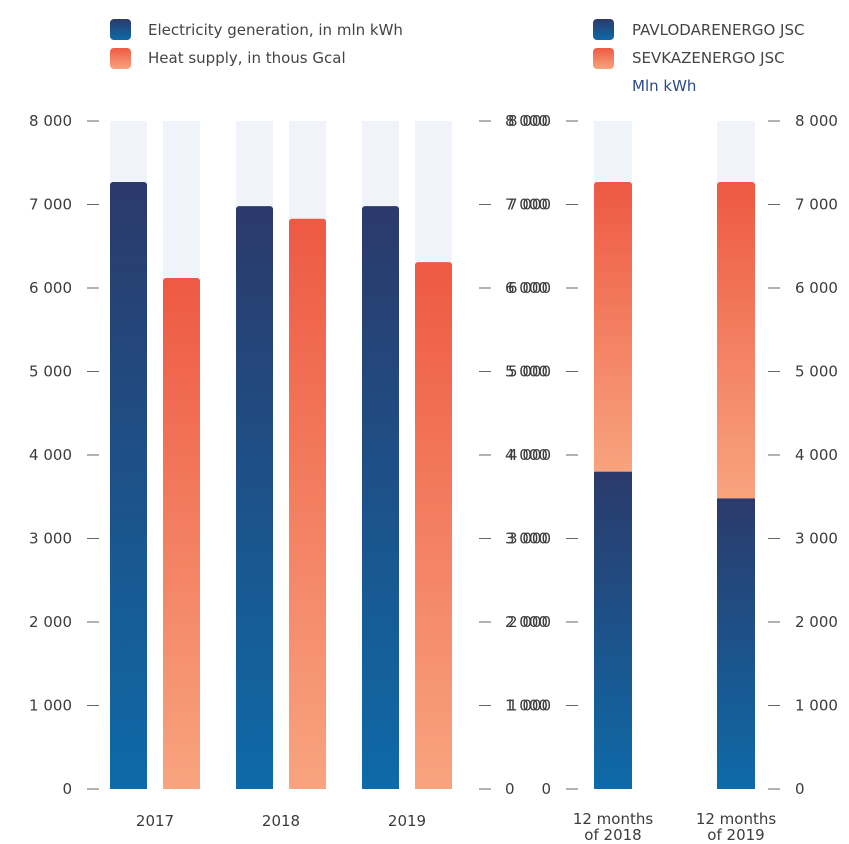 The height and width of the screenshot is (844, 849). Describe the element at coordinates (612, 835) in the screenshot. I see `x-tick-label-line: of 2018` at that location.